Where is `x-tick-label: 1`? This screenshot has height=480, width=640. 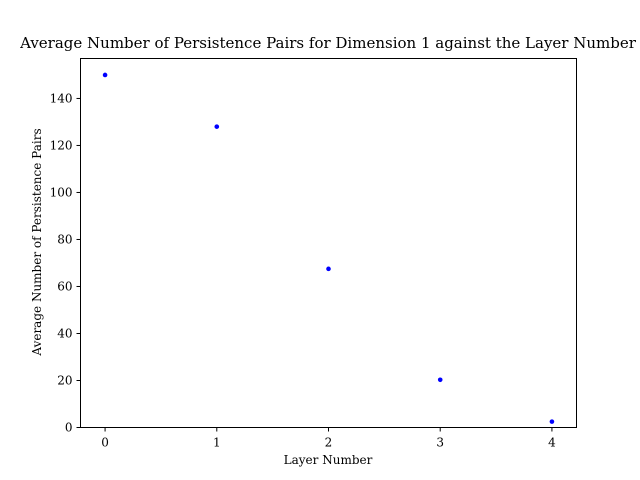
x-tick-label: 1 is located at coordinates (217, 443).